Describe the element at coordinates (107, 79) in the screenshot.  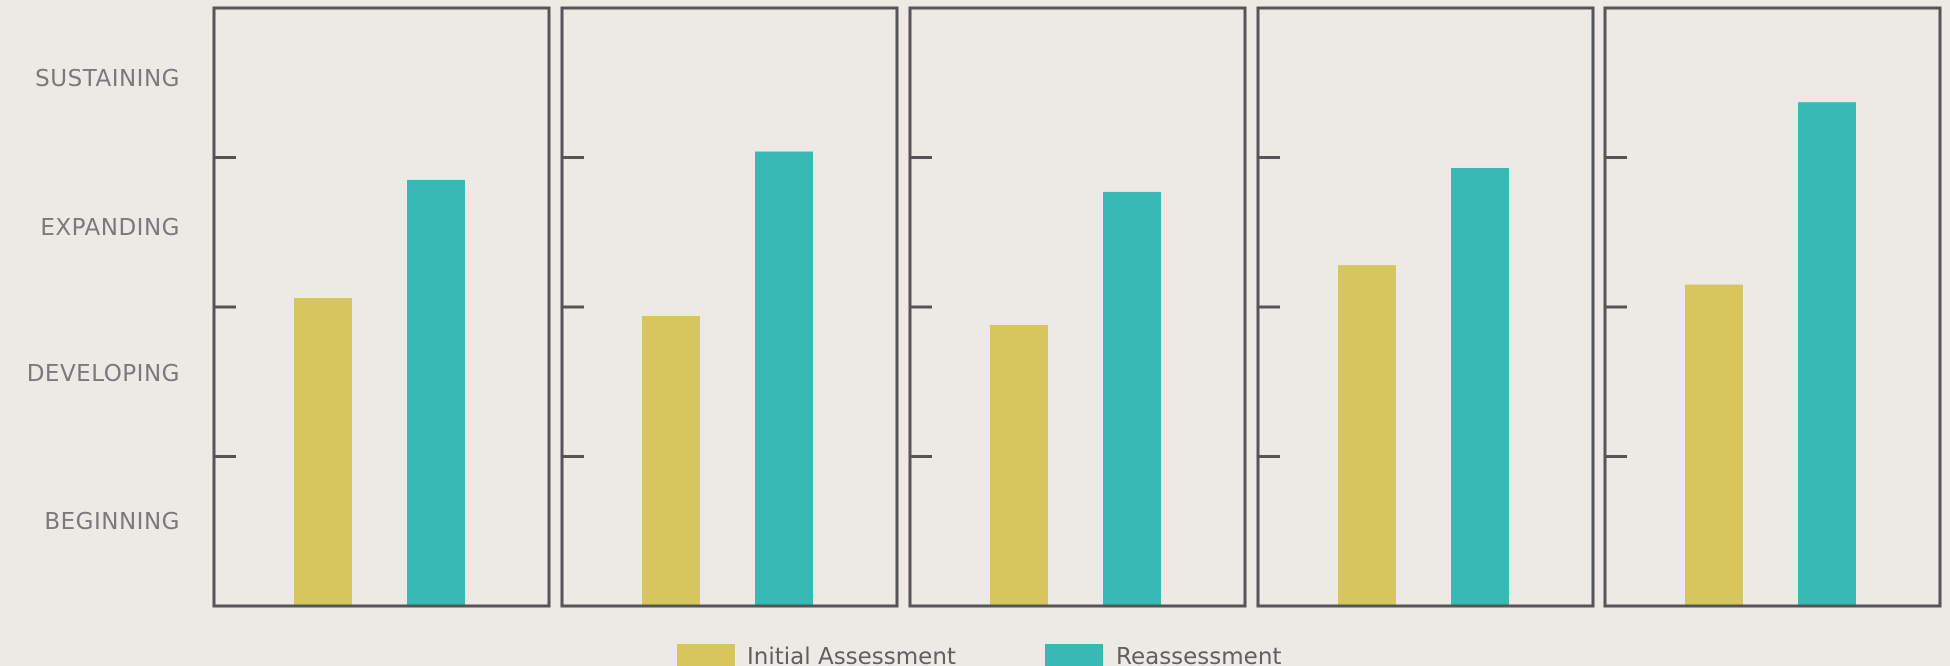
I see `level-label-sustaining: SUSTAINING` at that location.